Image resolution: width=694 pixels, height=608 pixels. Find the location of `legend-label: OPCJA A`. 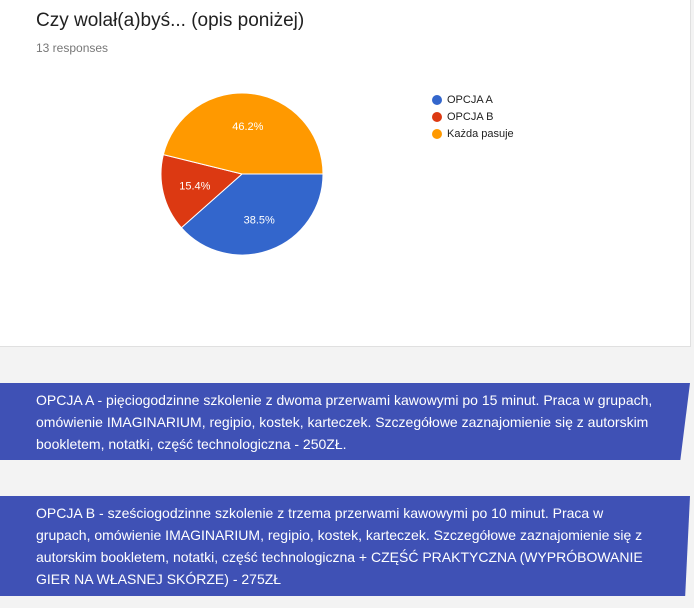

legend-label: OPCJA A is located at coordinates (470, 99).